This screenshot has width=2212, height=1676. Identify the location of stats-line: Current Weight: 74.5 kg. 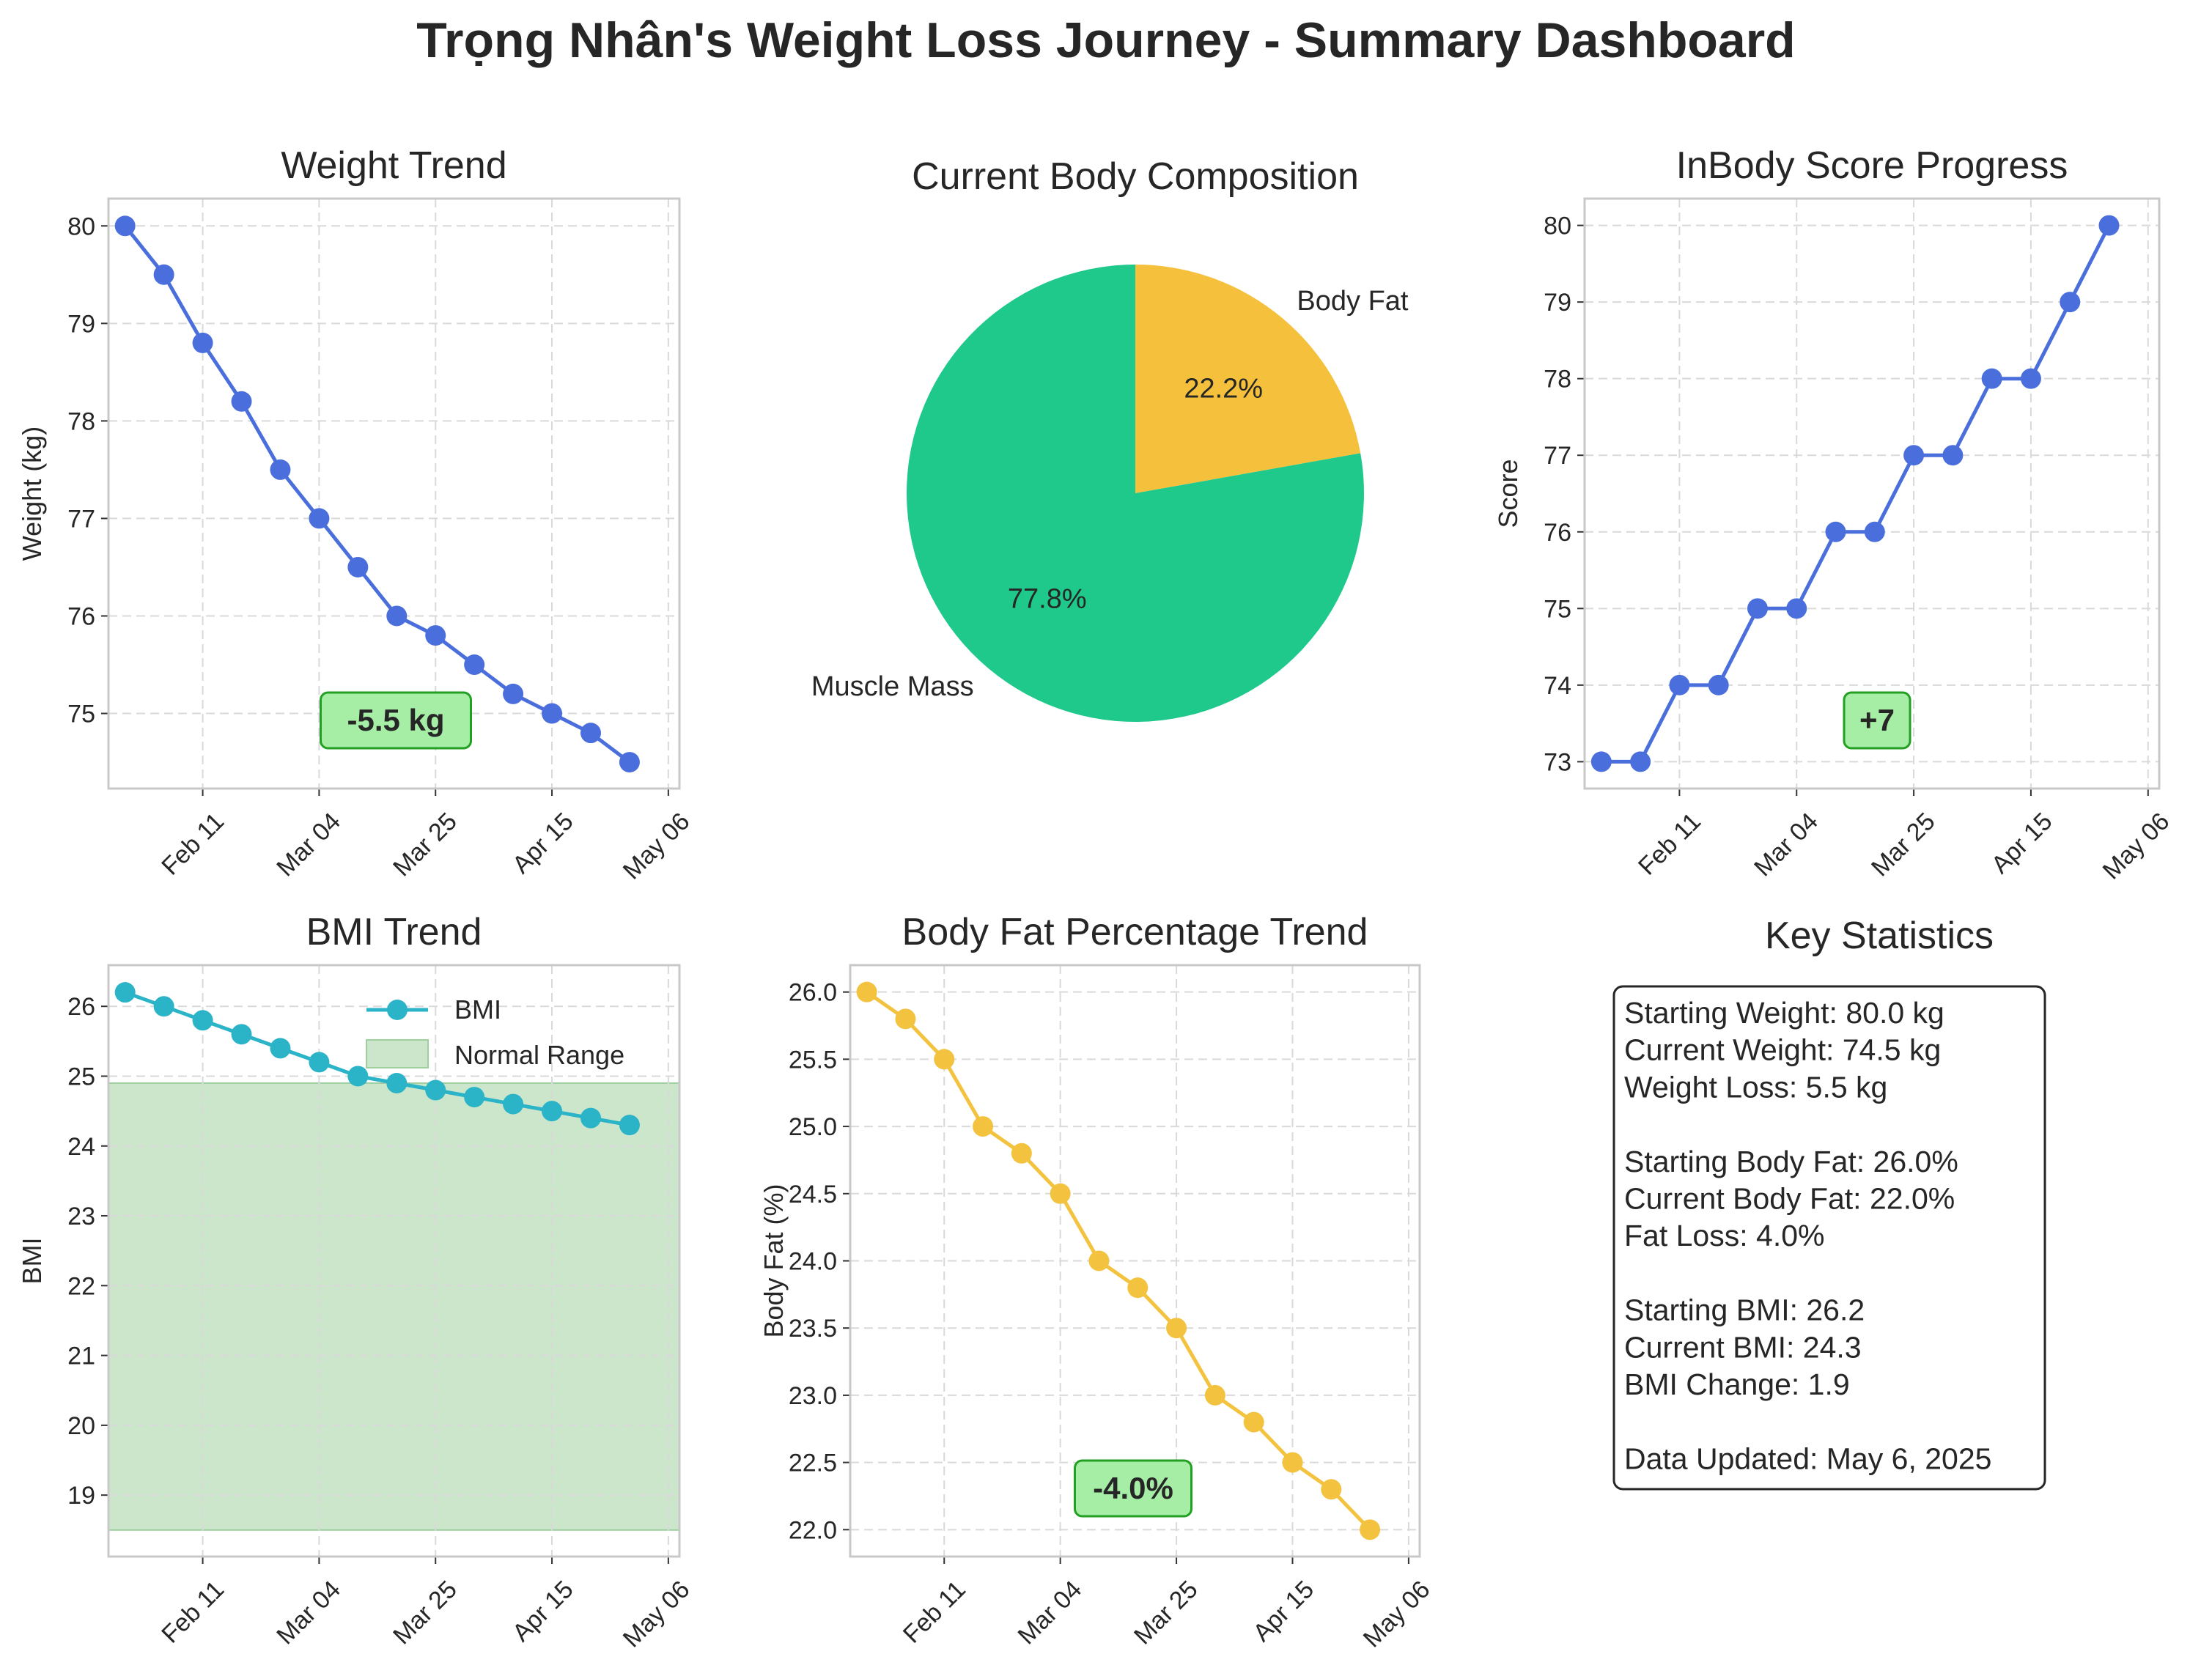
(1782, 1050).